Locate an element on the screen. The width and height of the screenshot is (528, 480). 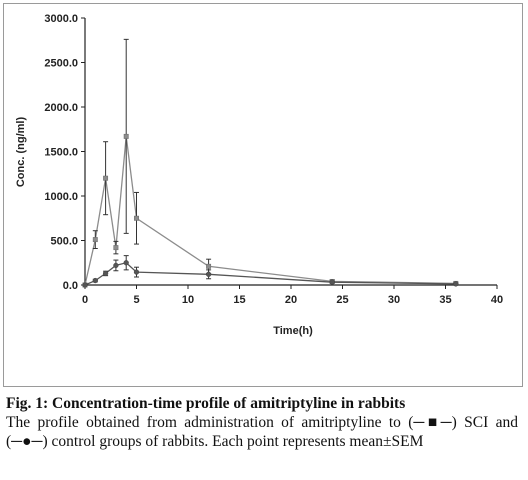
y-tick-label: 2000.0 is located at coordinates (61, 108).